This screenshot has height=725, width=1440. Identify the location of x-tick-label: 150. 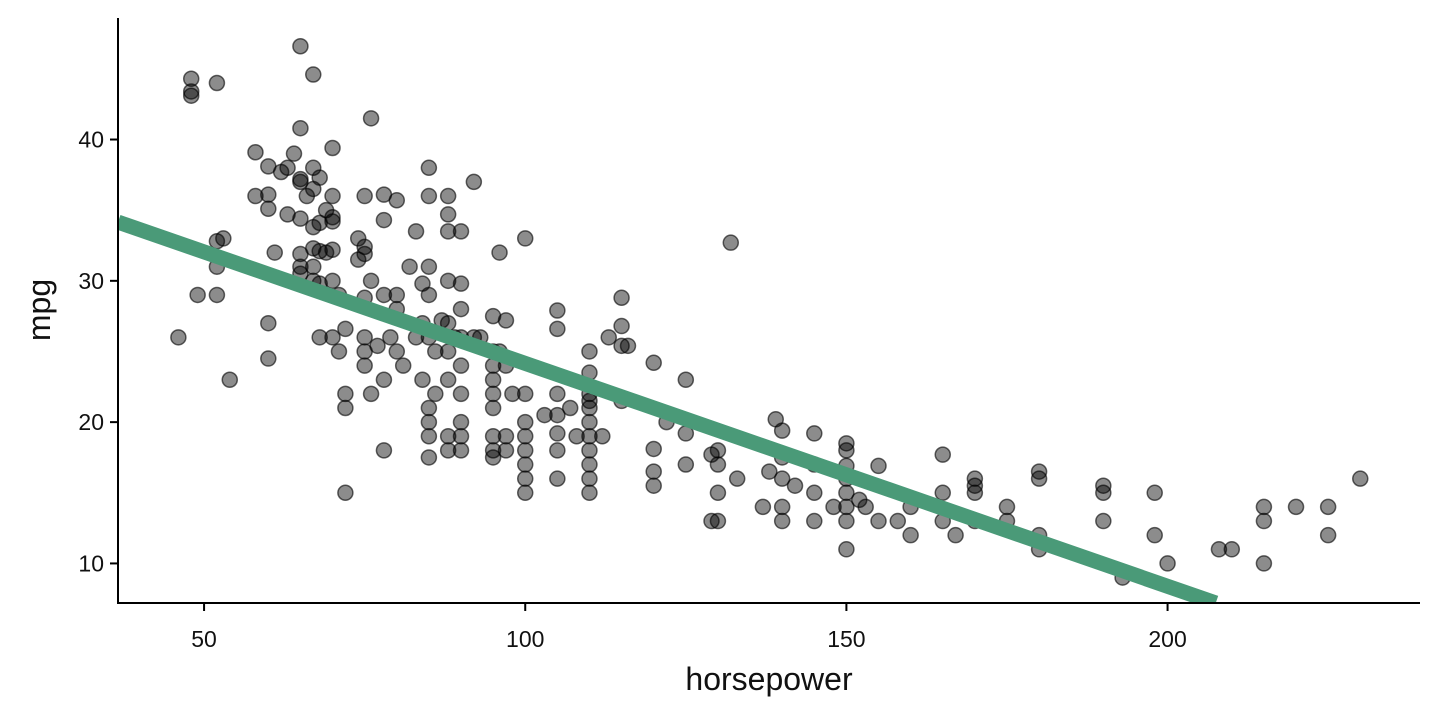
(846, 639).